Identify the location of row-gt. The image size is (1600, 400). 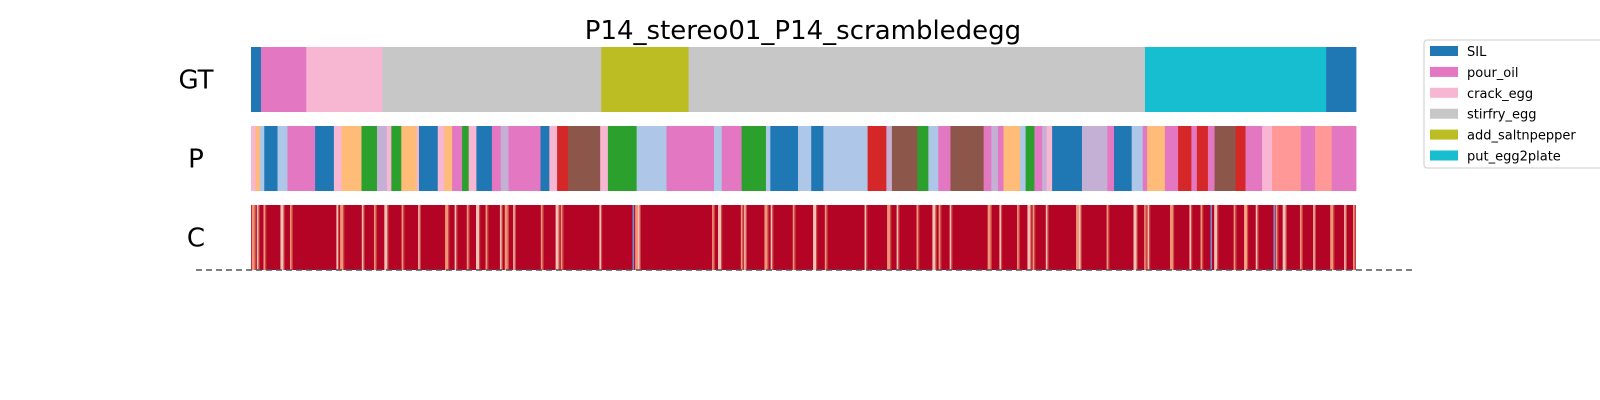
(804, 79).